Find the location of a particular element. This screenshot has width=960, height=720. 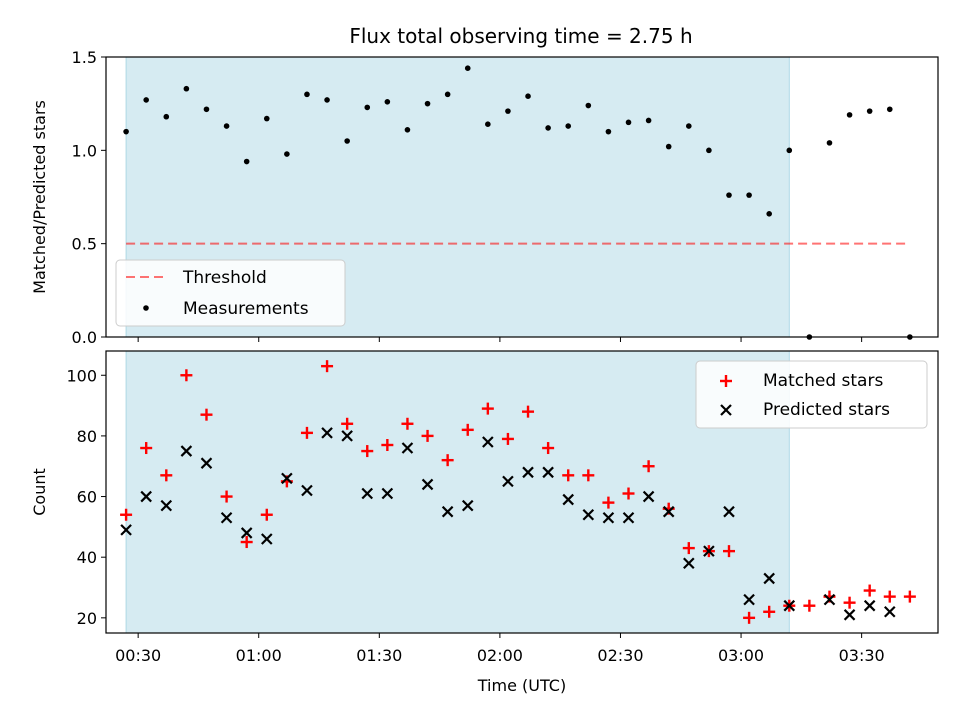

x-axis-label: Time (UTC) is located at coordinates (521, 685).